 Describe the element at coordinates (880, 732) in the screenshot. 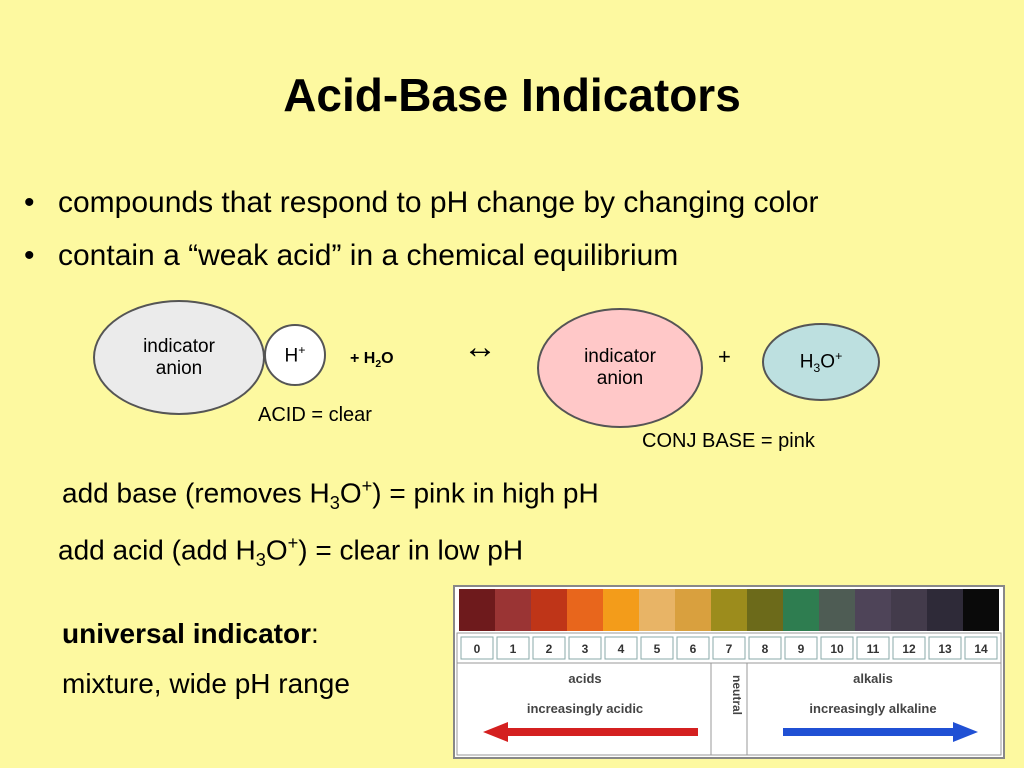

I see `base-arrow` at that location.